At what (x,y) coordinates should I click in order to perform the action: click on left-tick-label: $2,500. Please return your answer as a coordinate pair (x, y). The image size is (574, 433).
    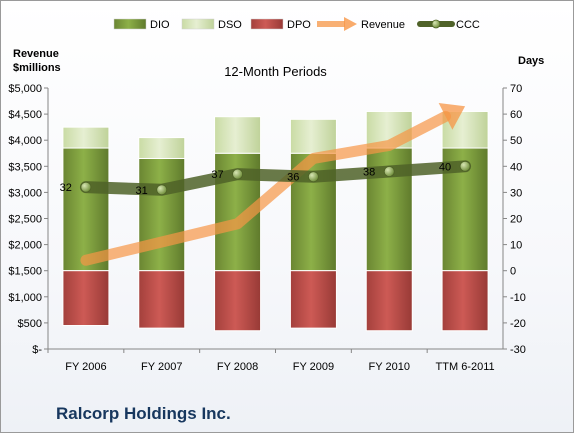
    Looking at the image, I should click on (25, 220).